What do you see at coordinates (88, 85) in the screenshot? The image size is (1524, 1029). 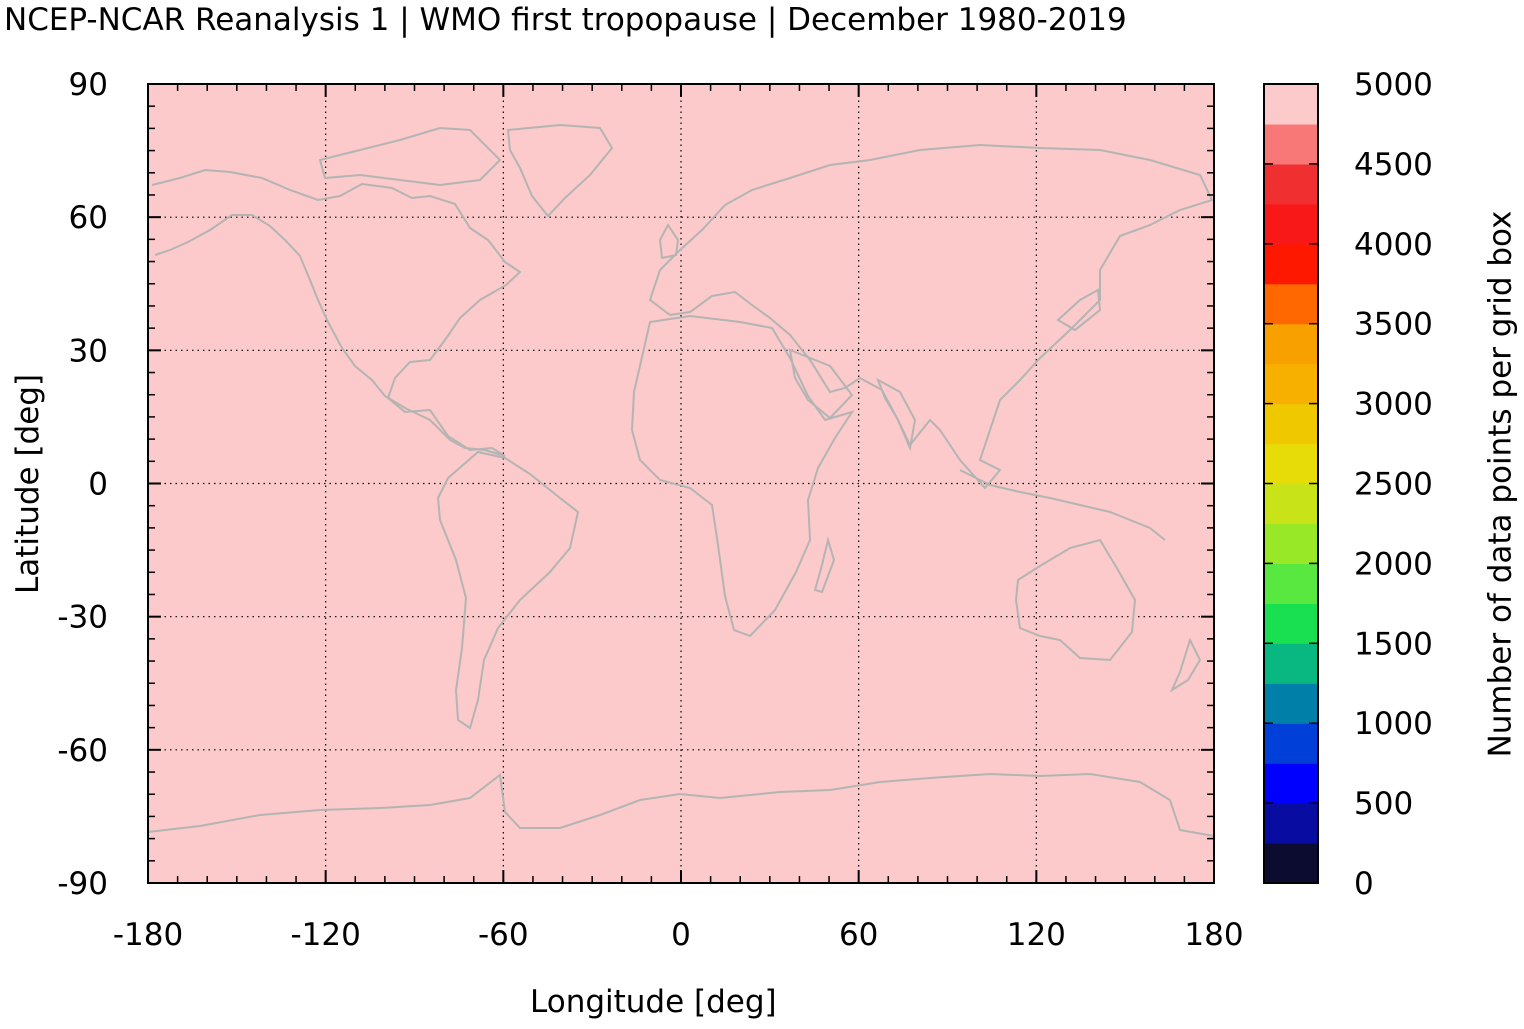 I see `y-tick-label: 90` at bounding box center [88, 85].